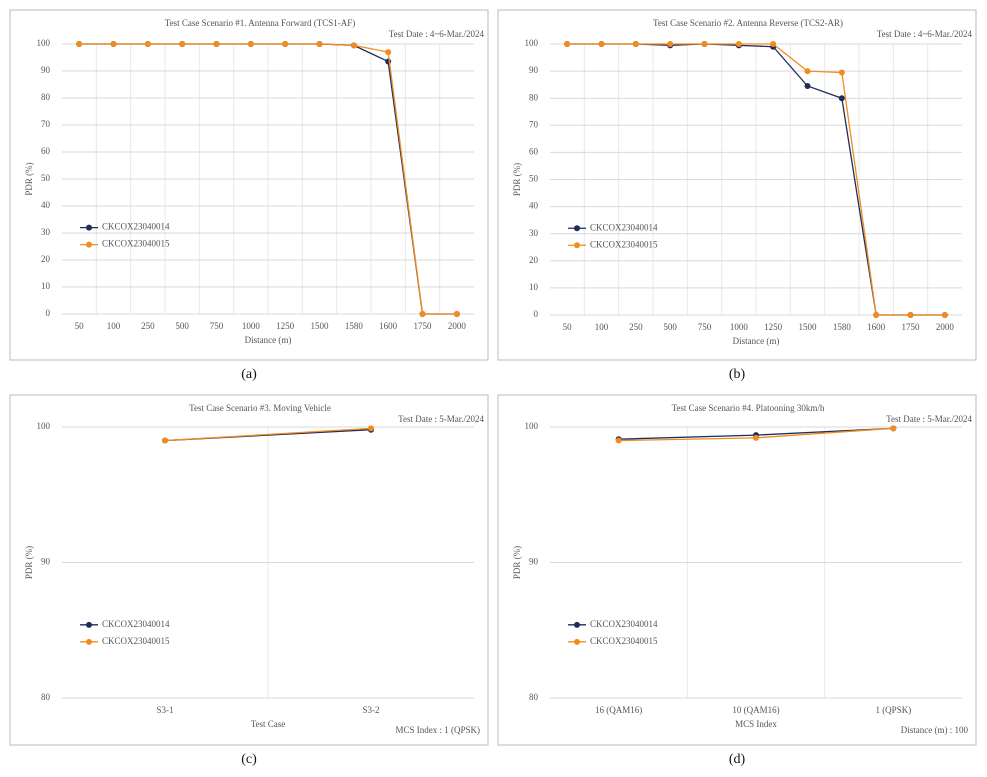 The height and width of the screenshot is (777, 987). What do you see at coordinates (748, 408) in the screenshot?
I see `chart-title: Test Case Scenario #4. Platooning 30km/h` at bounding box center [748, 408].